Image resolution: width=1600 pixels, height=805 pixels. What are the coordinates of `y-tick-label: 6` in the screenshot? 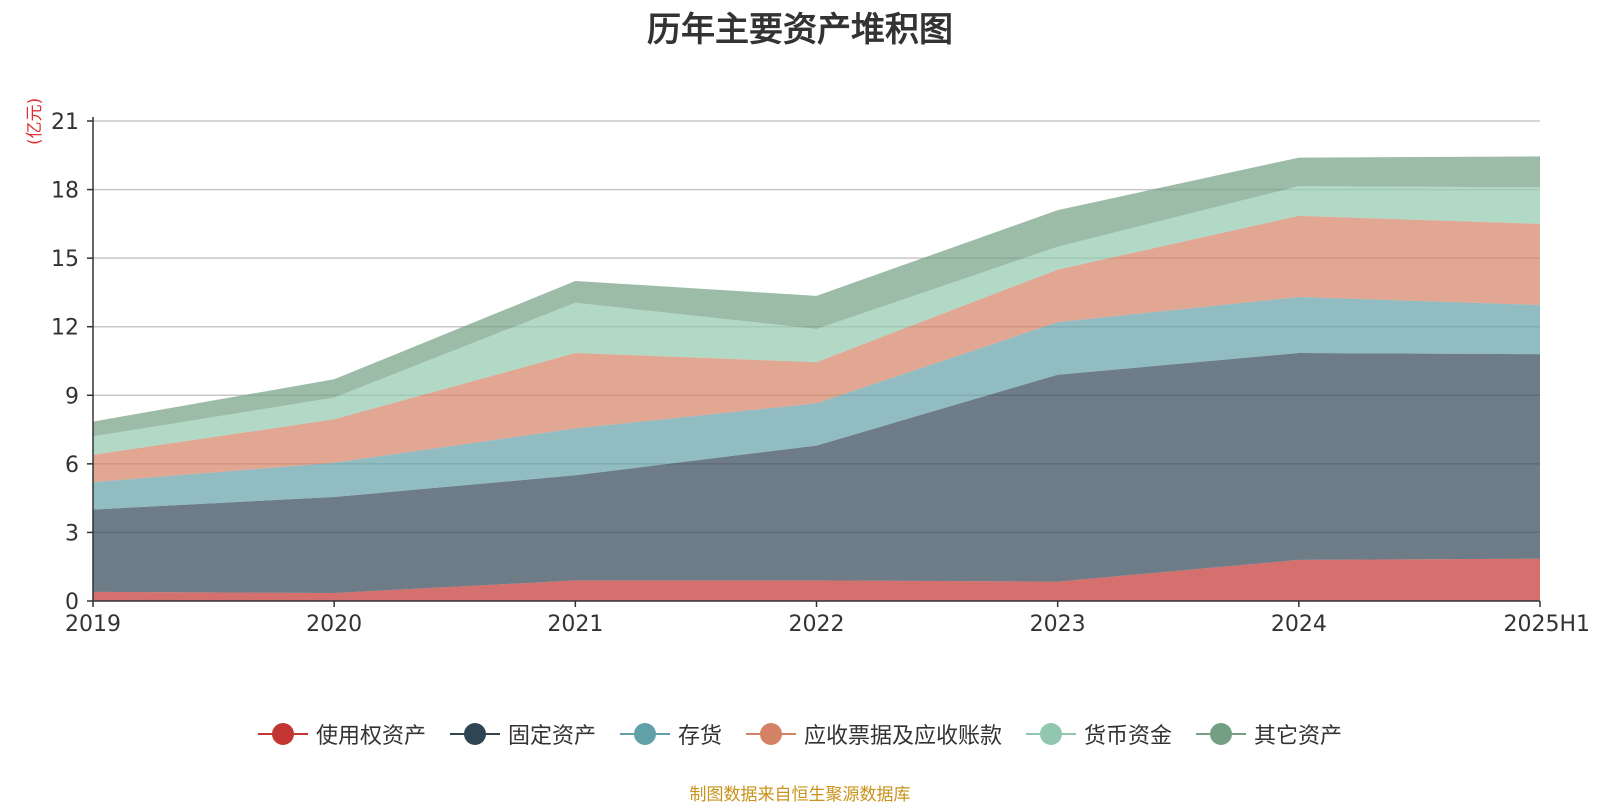 It's located at (72, 465).